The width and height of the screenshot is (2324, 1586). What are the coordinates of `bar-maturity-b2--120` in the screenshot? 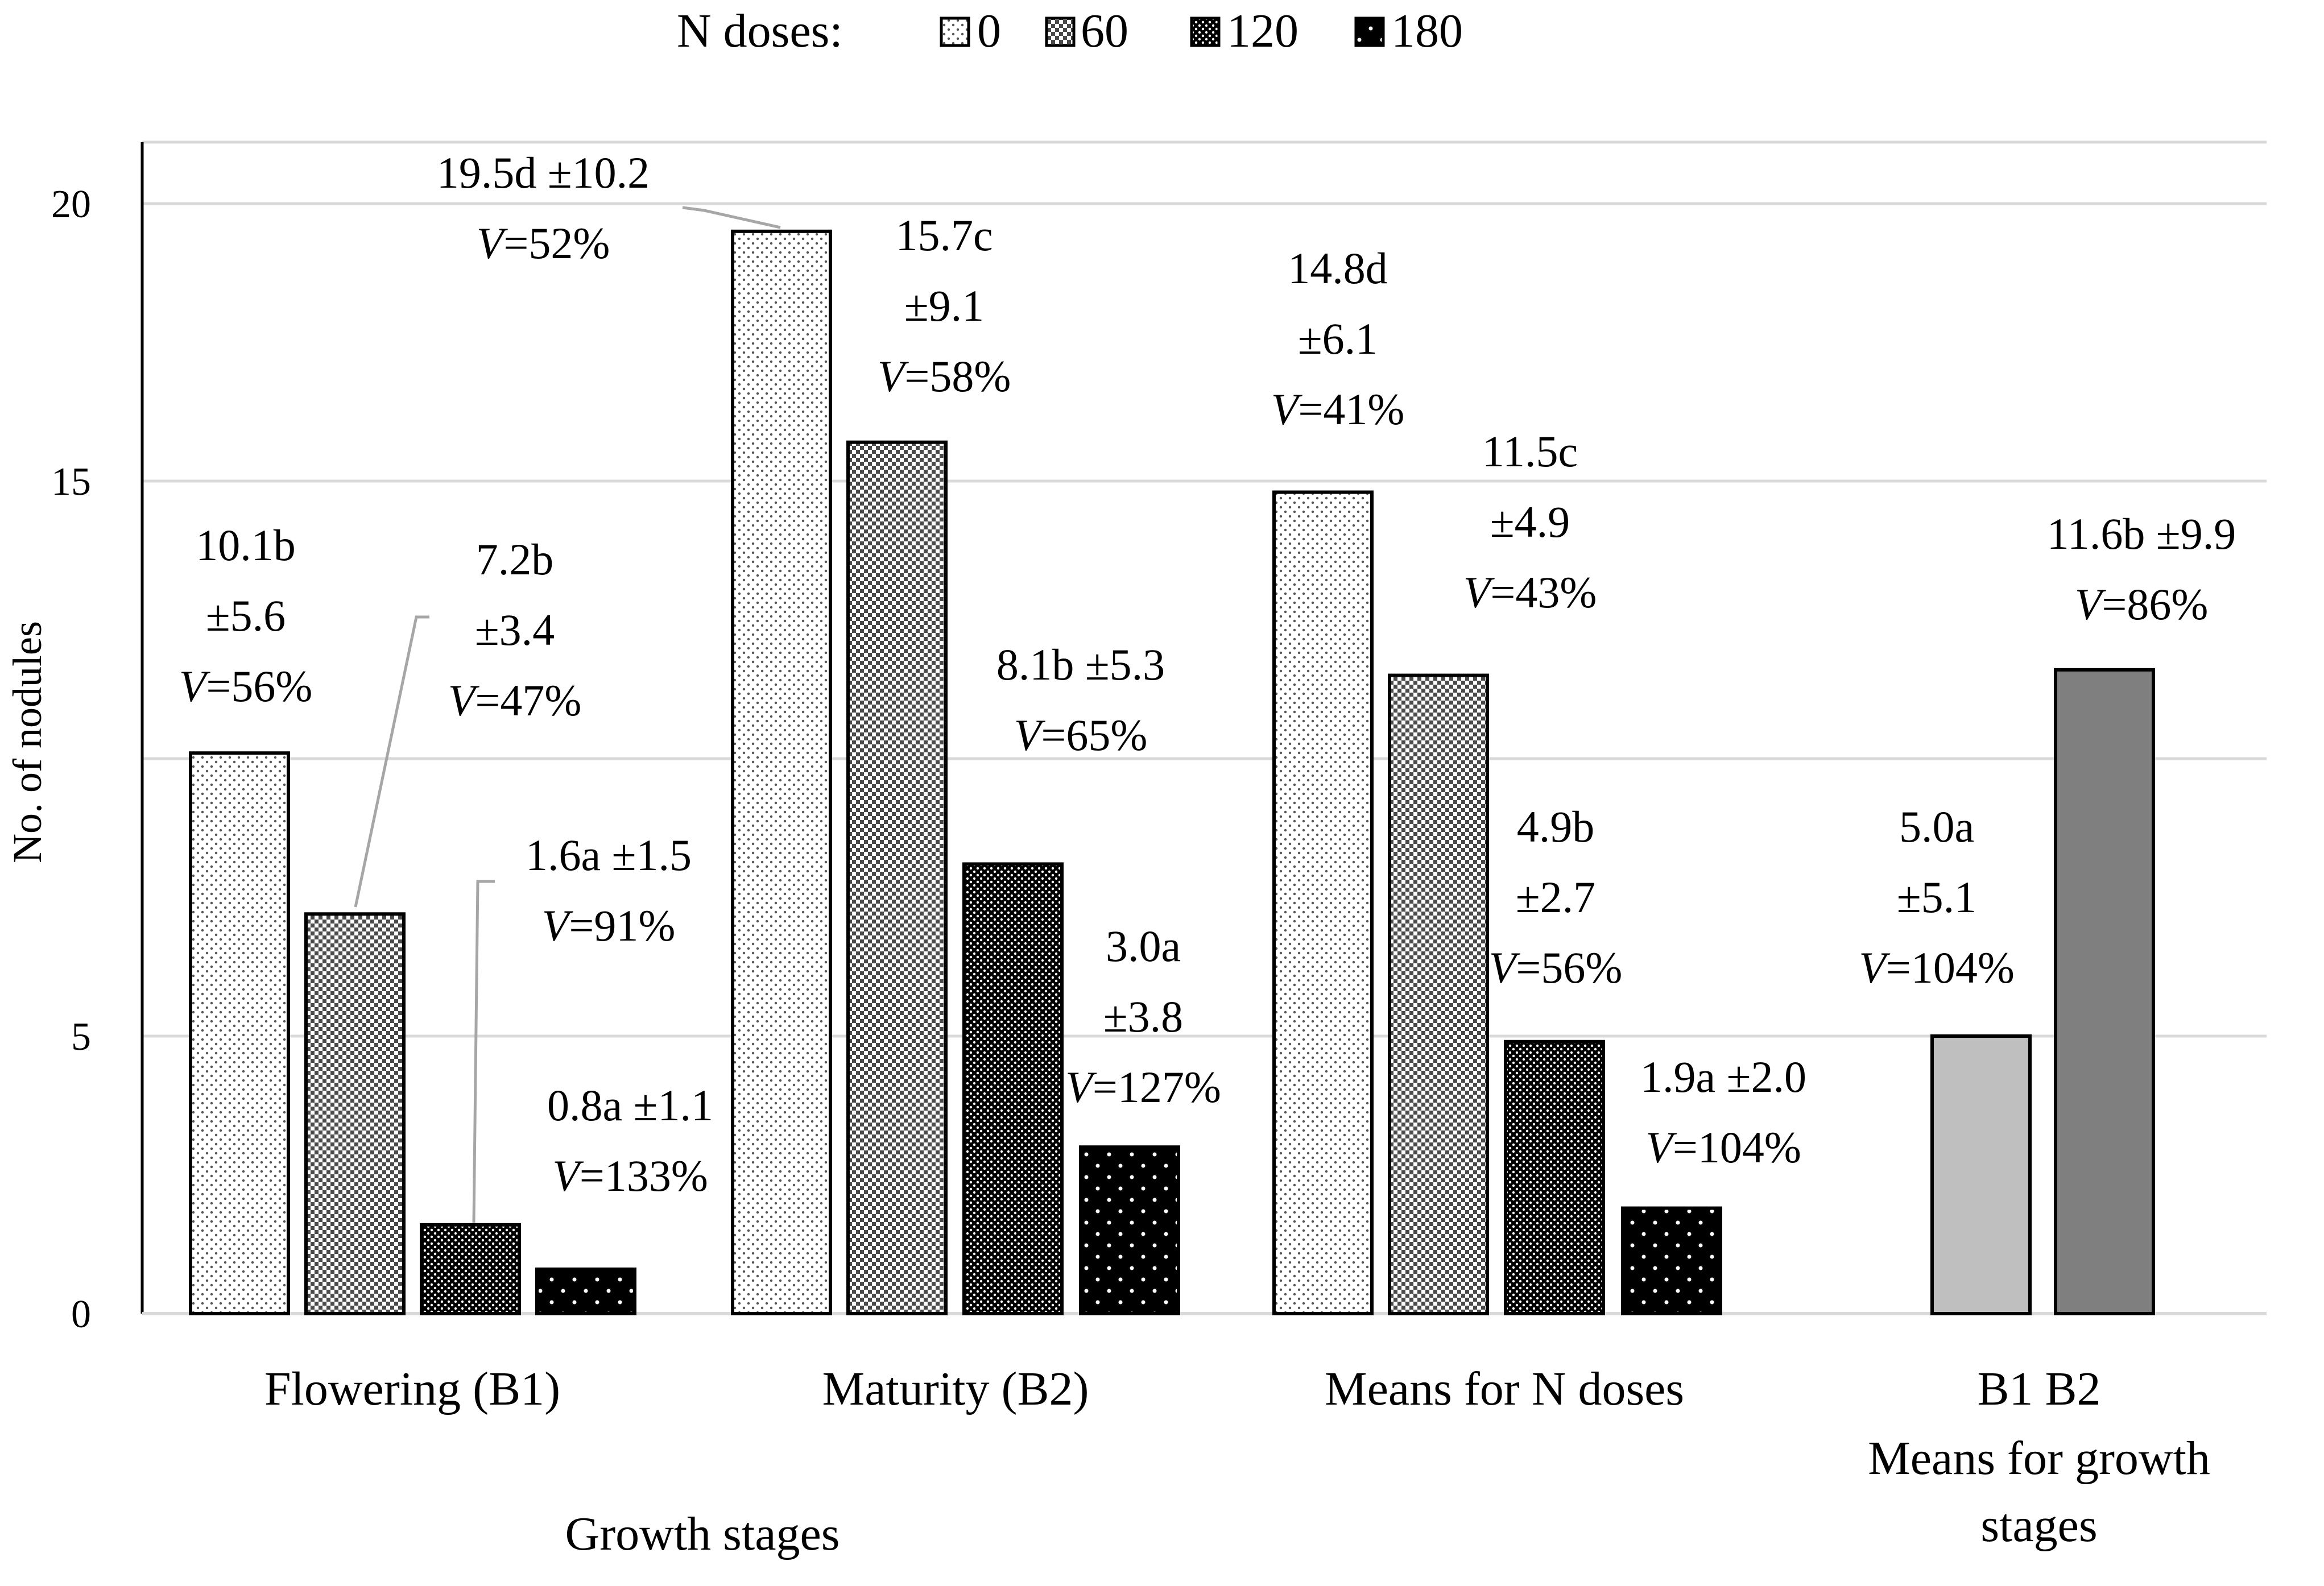 It's located at (1013, 1088).